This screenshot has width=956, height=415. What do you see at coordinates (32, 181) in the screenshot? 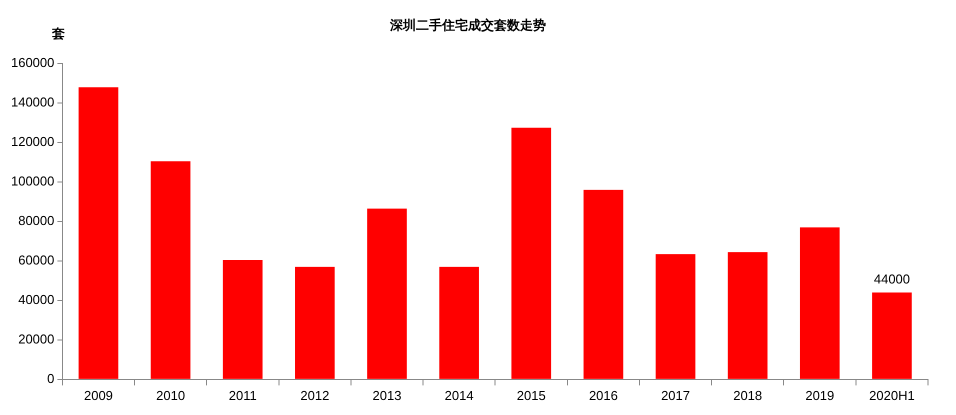
I see `y-tick-label: 100000` at bounding box center [32, 181].